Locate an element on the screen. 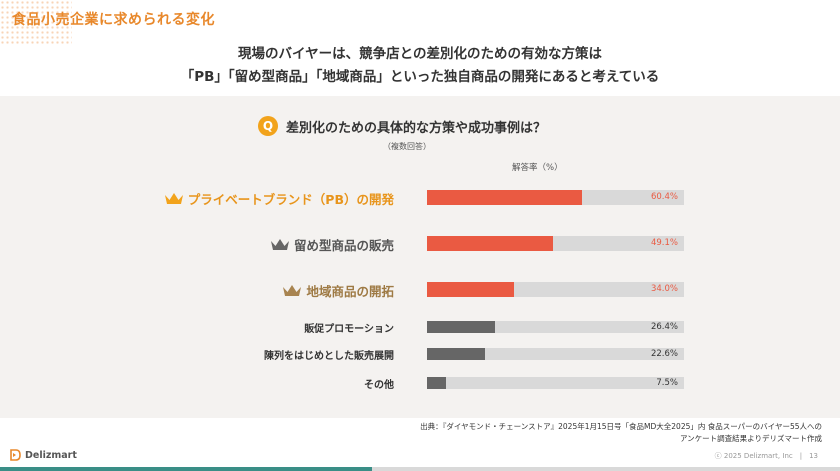  question-row: Q 差別化のための具体的な方策や成功事例は？ is located at coordinates (402, 126).